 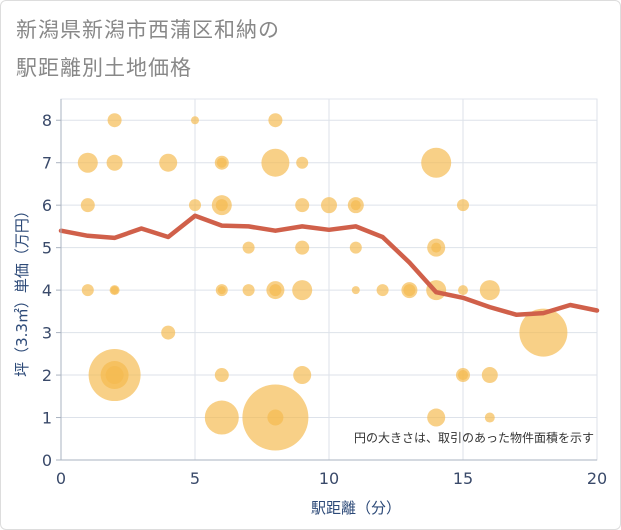 What do you see at coordinates (356, 508) in the screenshot?
I see `x-axis-label: 駅距離（分）` at bounding box center [356, 508].